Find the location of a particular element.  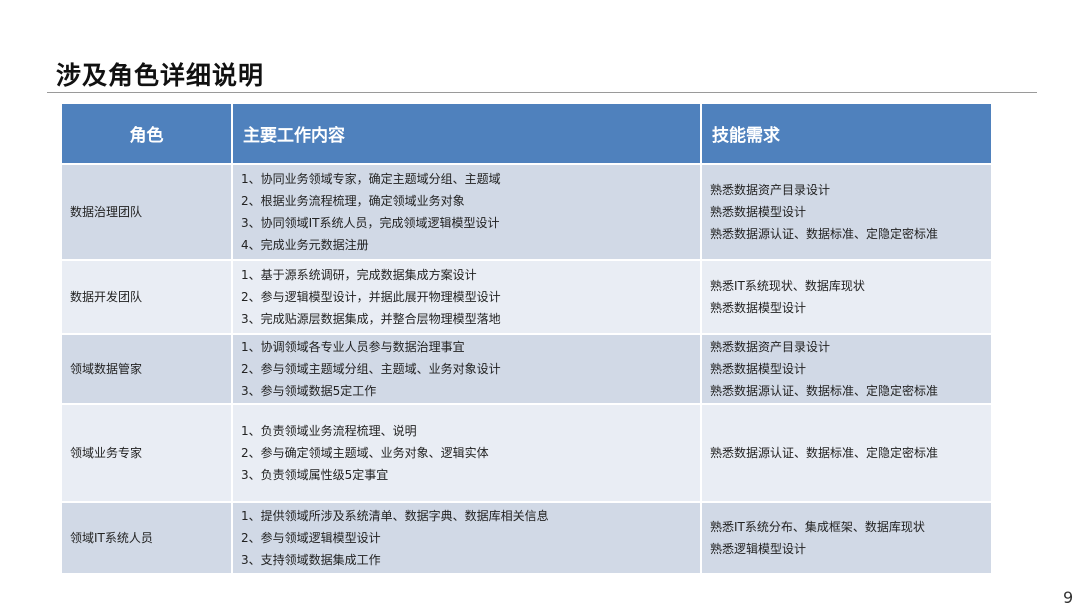

work-item: 1、提供领域所涉及系统清单、数据字典、数据库相关信息 is located at coordinates (395, 516).